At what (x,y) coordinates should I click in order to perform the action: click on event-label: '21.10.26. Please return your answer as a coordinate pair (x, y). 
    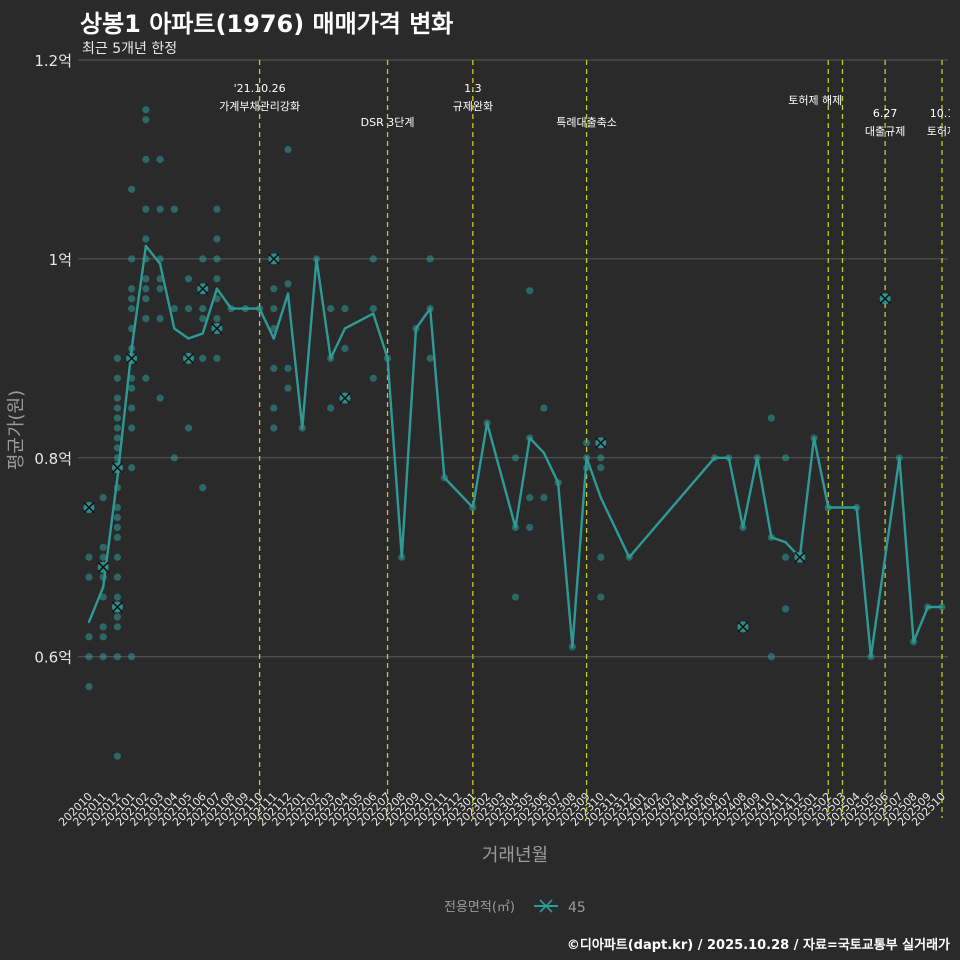
    Looking at the image, I should click on (260, 88).